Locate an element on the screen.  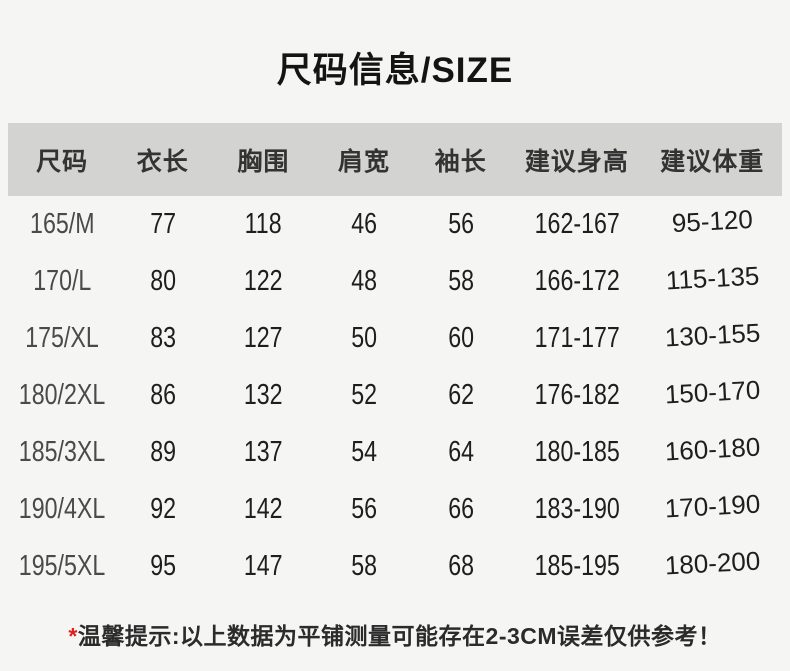
cell-text: 89 is located at coordinates (162, 452).